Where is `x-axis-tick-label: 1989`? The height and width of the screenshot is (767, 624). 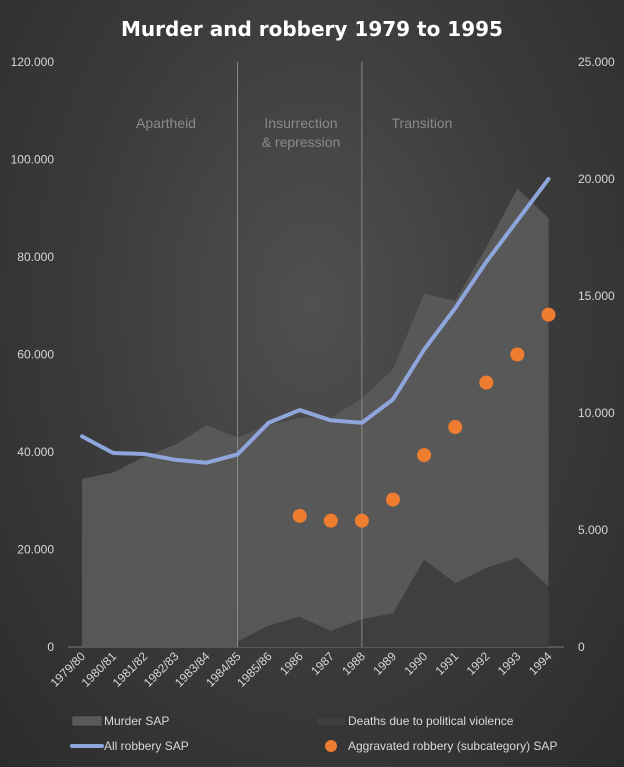 x-axis-tick-label: 1989 is located at coordinates (384, 663).